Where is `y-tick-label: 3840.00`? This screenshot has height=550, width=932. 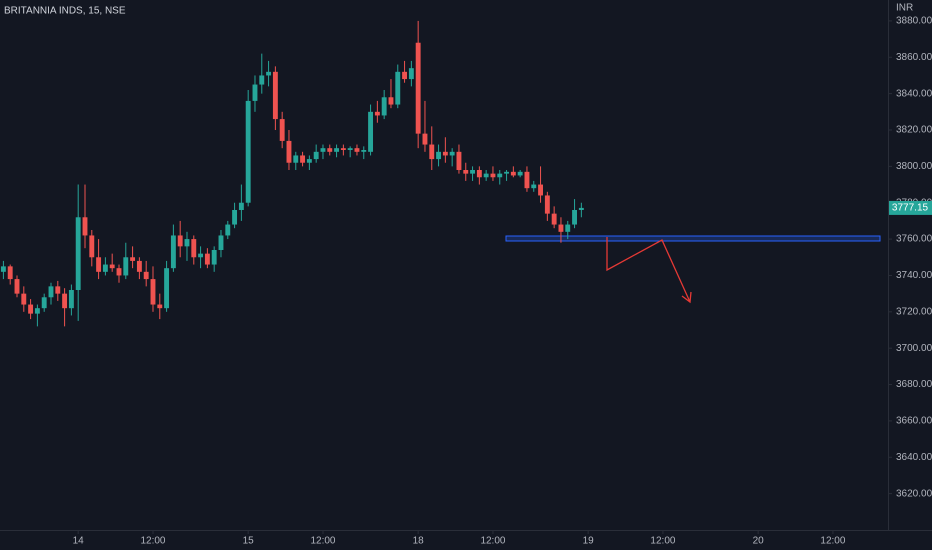
y-tick-label: 3840.00 is located at coordinates (914, 93).